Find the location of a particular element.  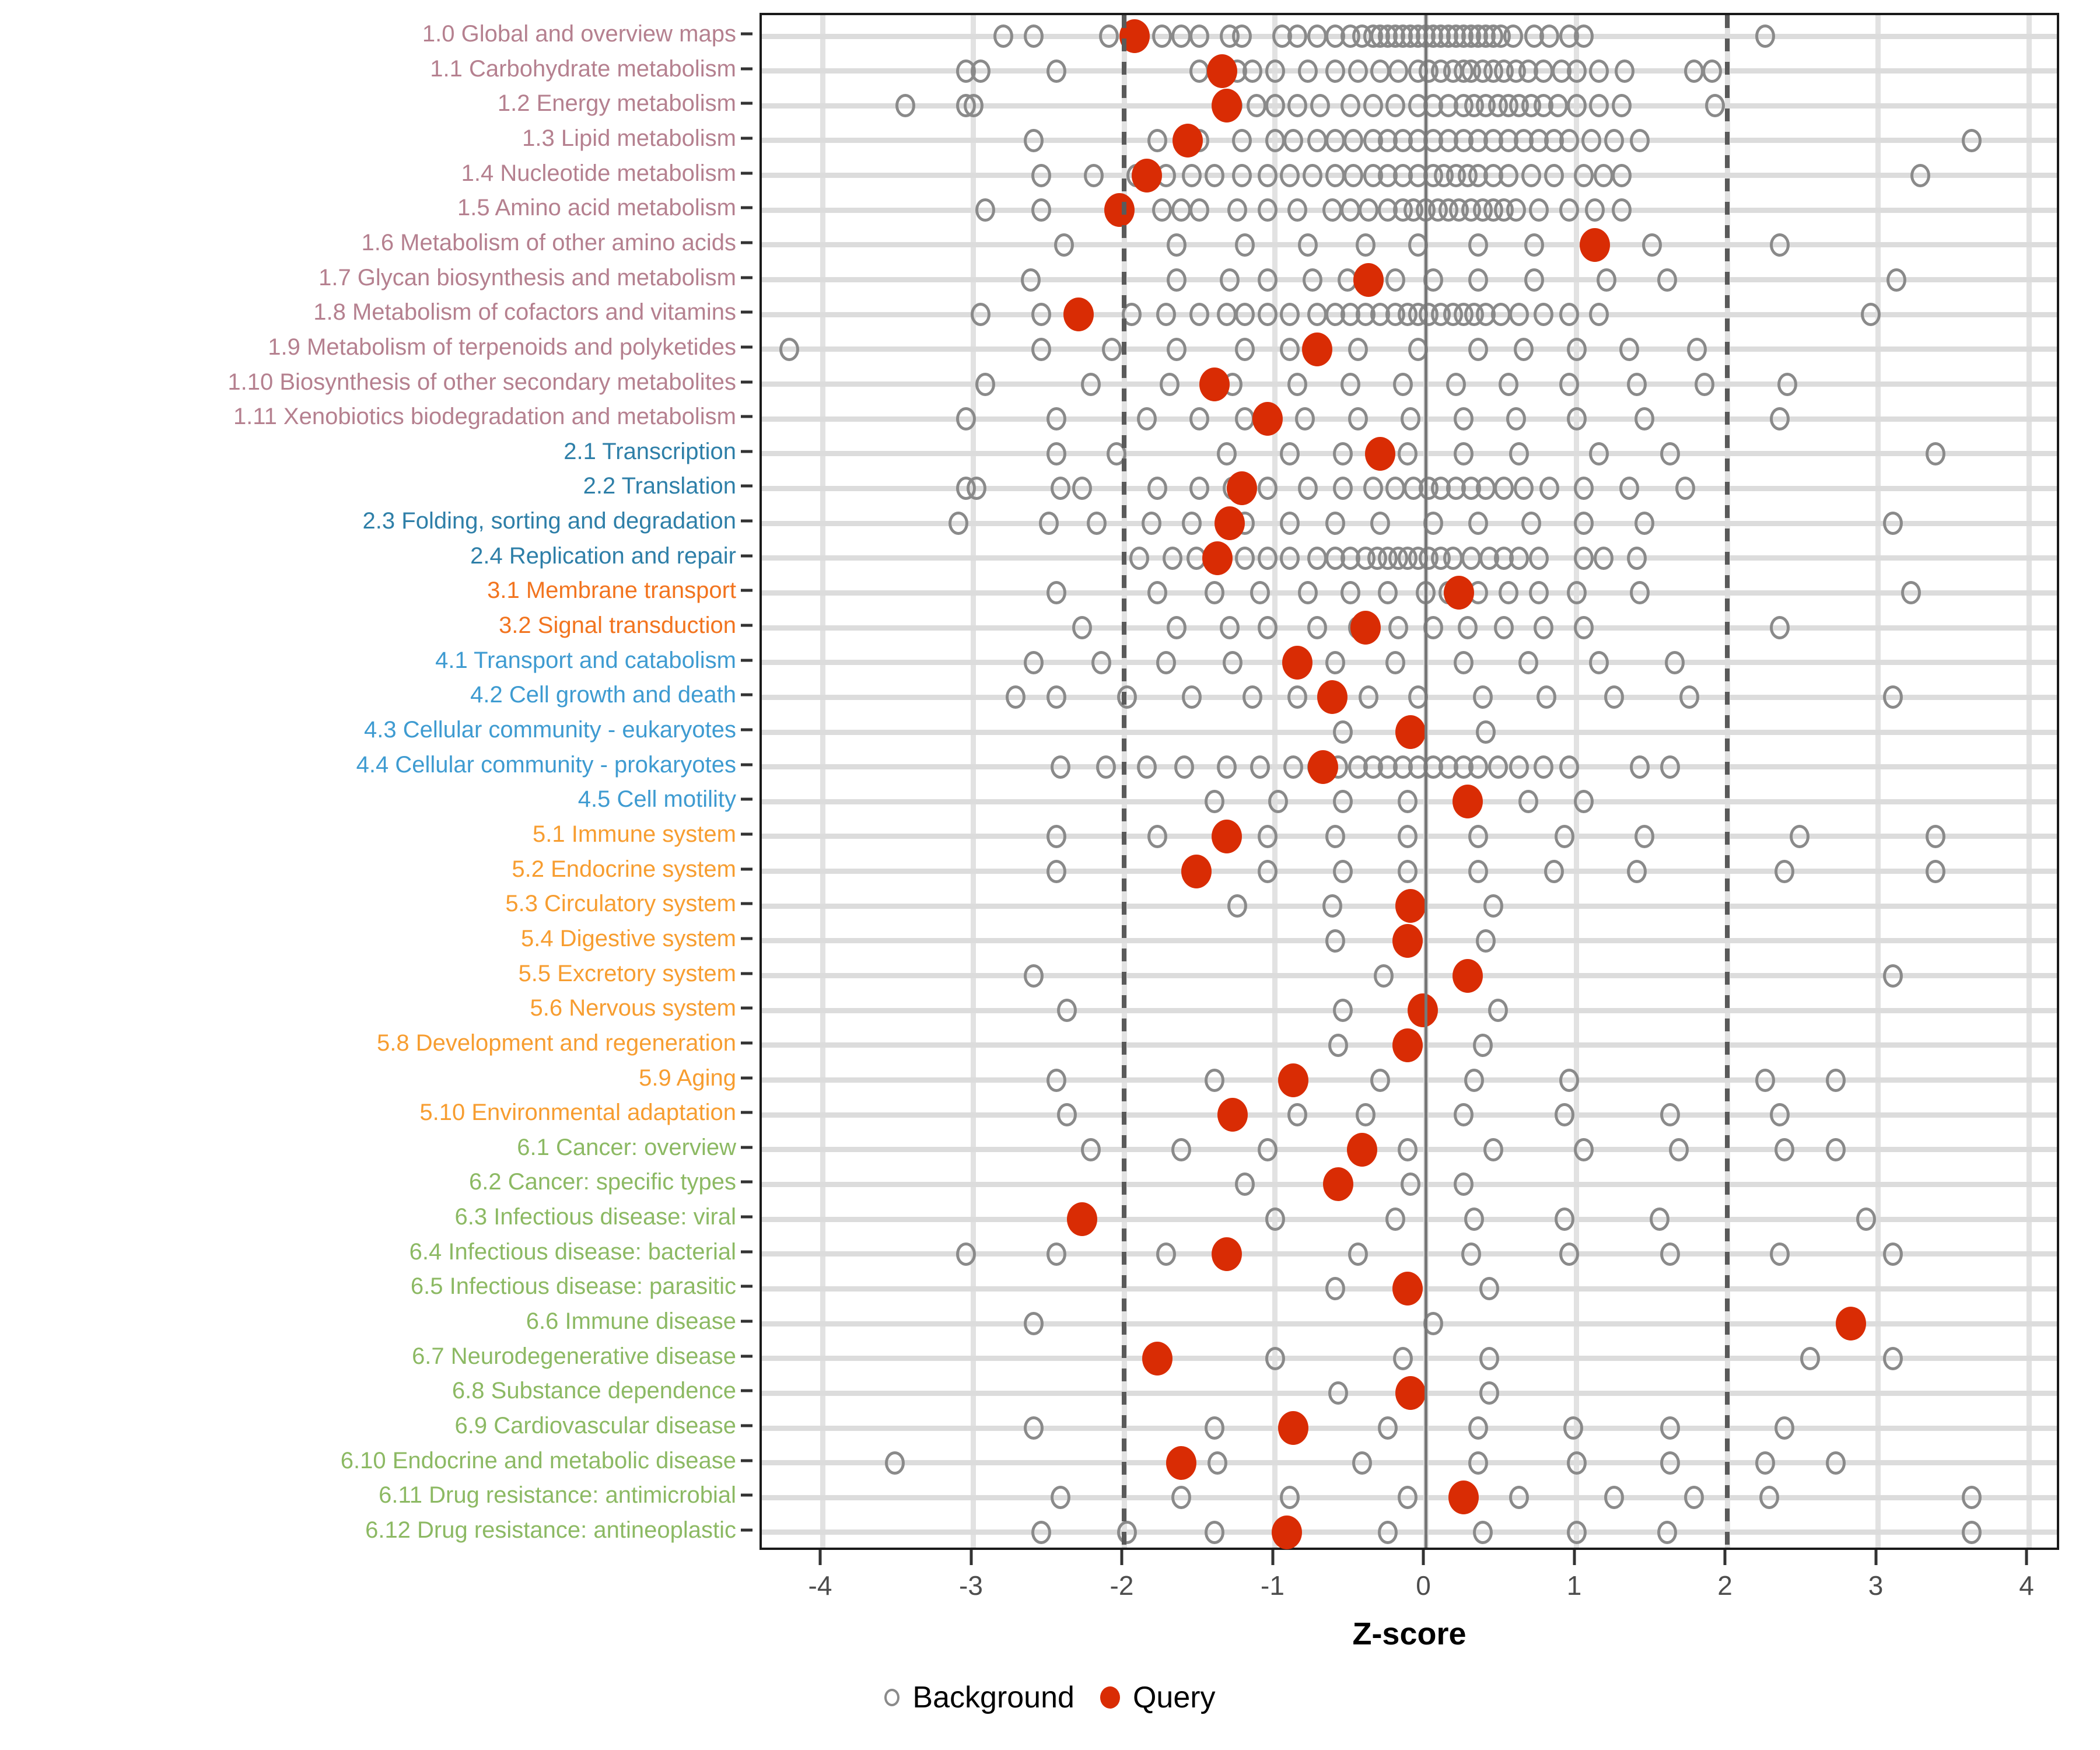

legend-item-query: Query is located at coordinates (1158, 1697).